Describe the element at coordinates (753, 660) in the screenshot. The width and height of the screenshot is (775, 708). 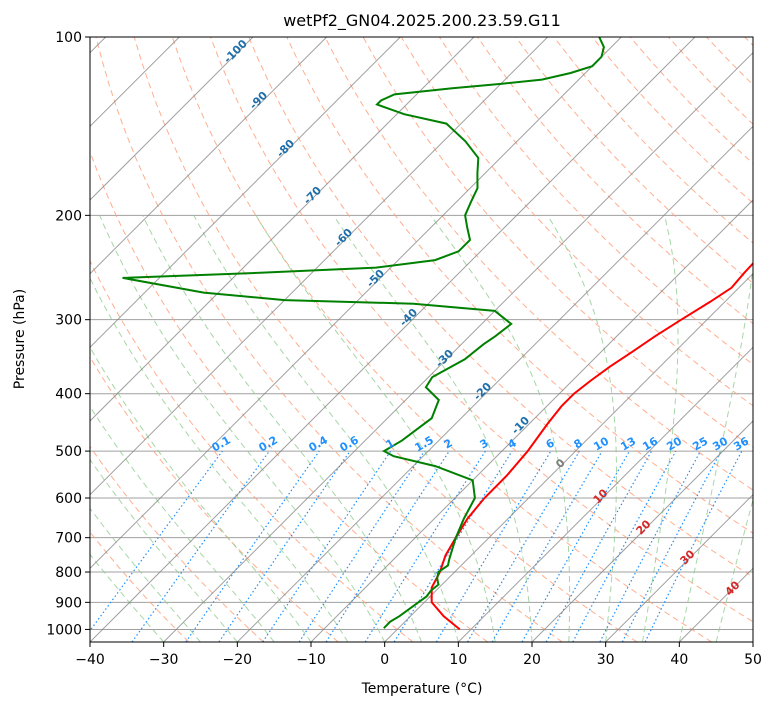
I see `x-tick-label: 50` at that location.